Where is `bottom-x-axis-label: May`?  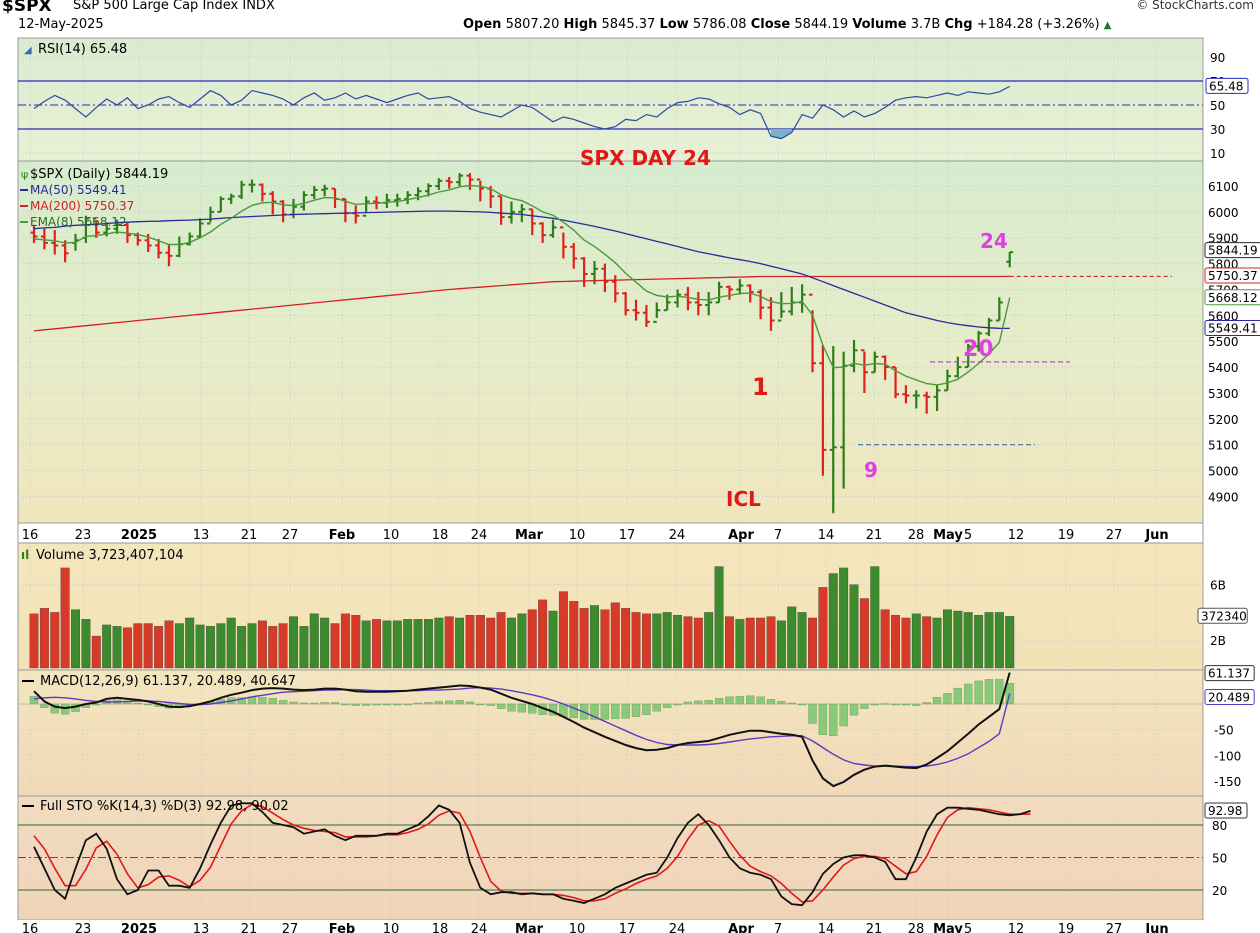 bottom-x-axis-label: May is located at coordinates (948, 927).